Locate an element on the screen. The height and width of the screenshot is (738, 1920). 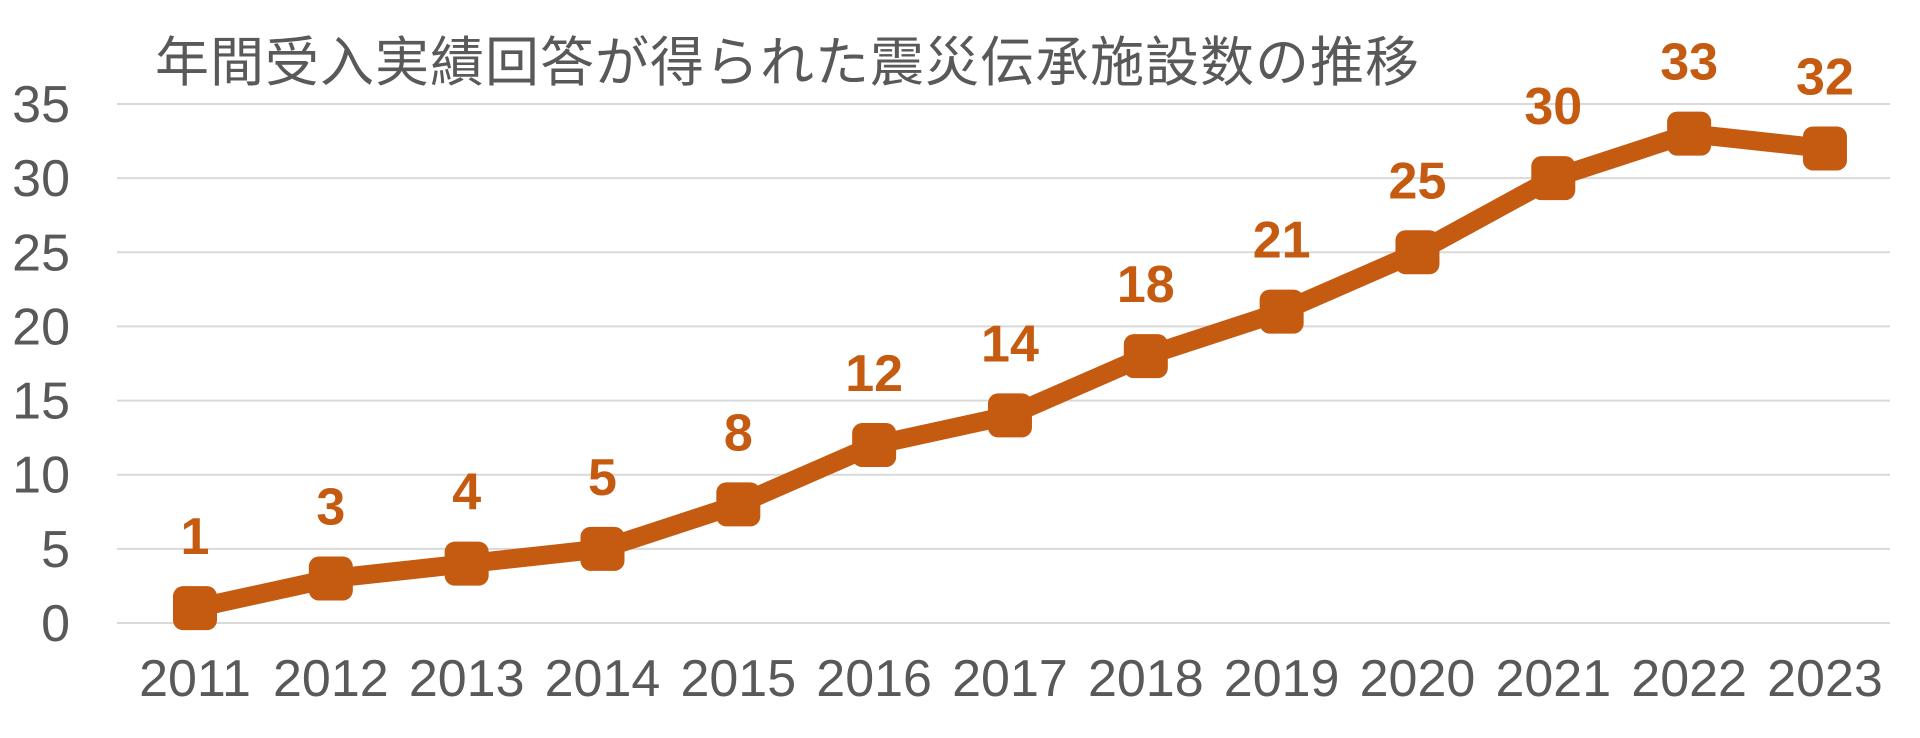
data-point-value-label: 1 is located at coordinates (195, 537).